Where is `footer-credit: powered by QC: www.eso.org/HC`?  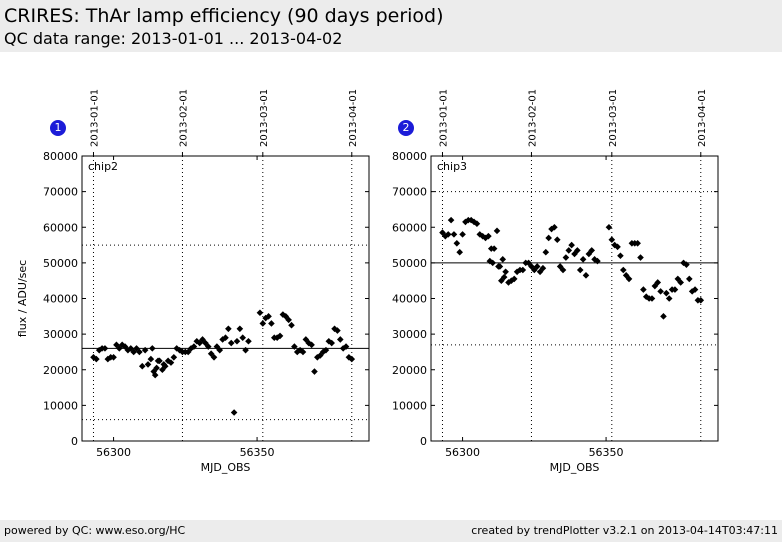 footer-credit: powered by QC: www.eso.org/HC is located at coordinates (95, 530).